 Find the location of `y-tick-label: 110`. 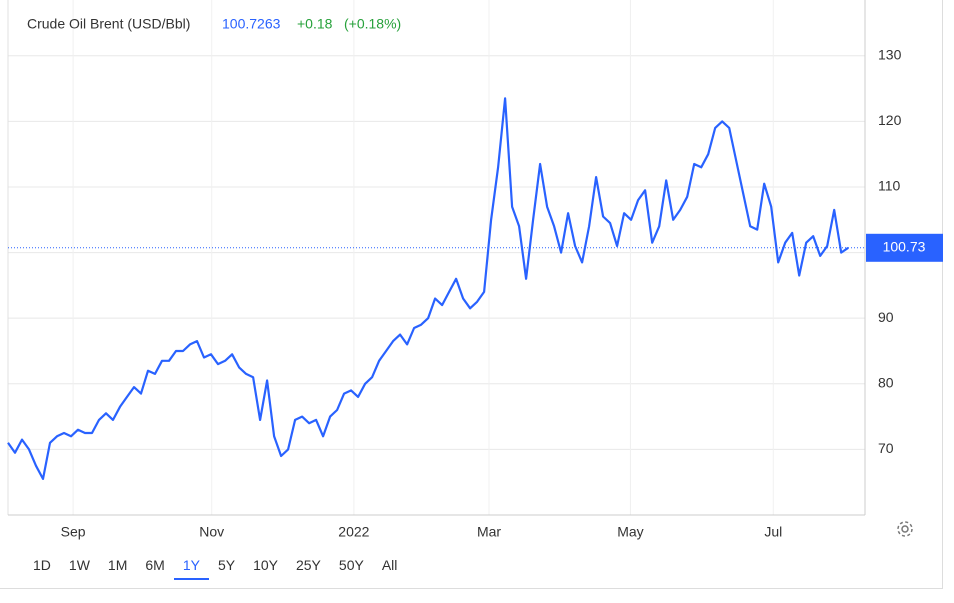

y-tick-label: 110 is located at coordinates (889, 186).